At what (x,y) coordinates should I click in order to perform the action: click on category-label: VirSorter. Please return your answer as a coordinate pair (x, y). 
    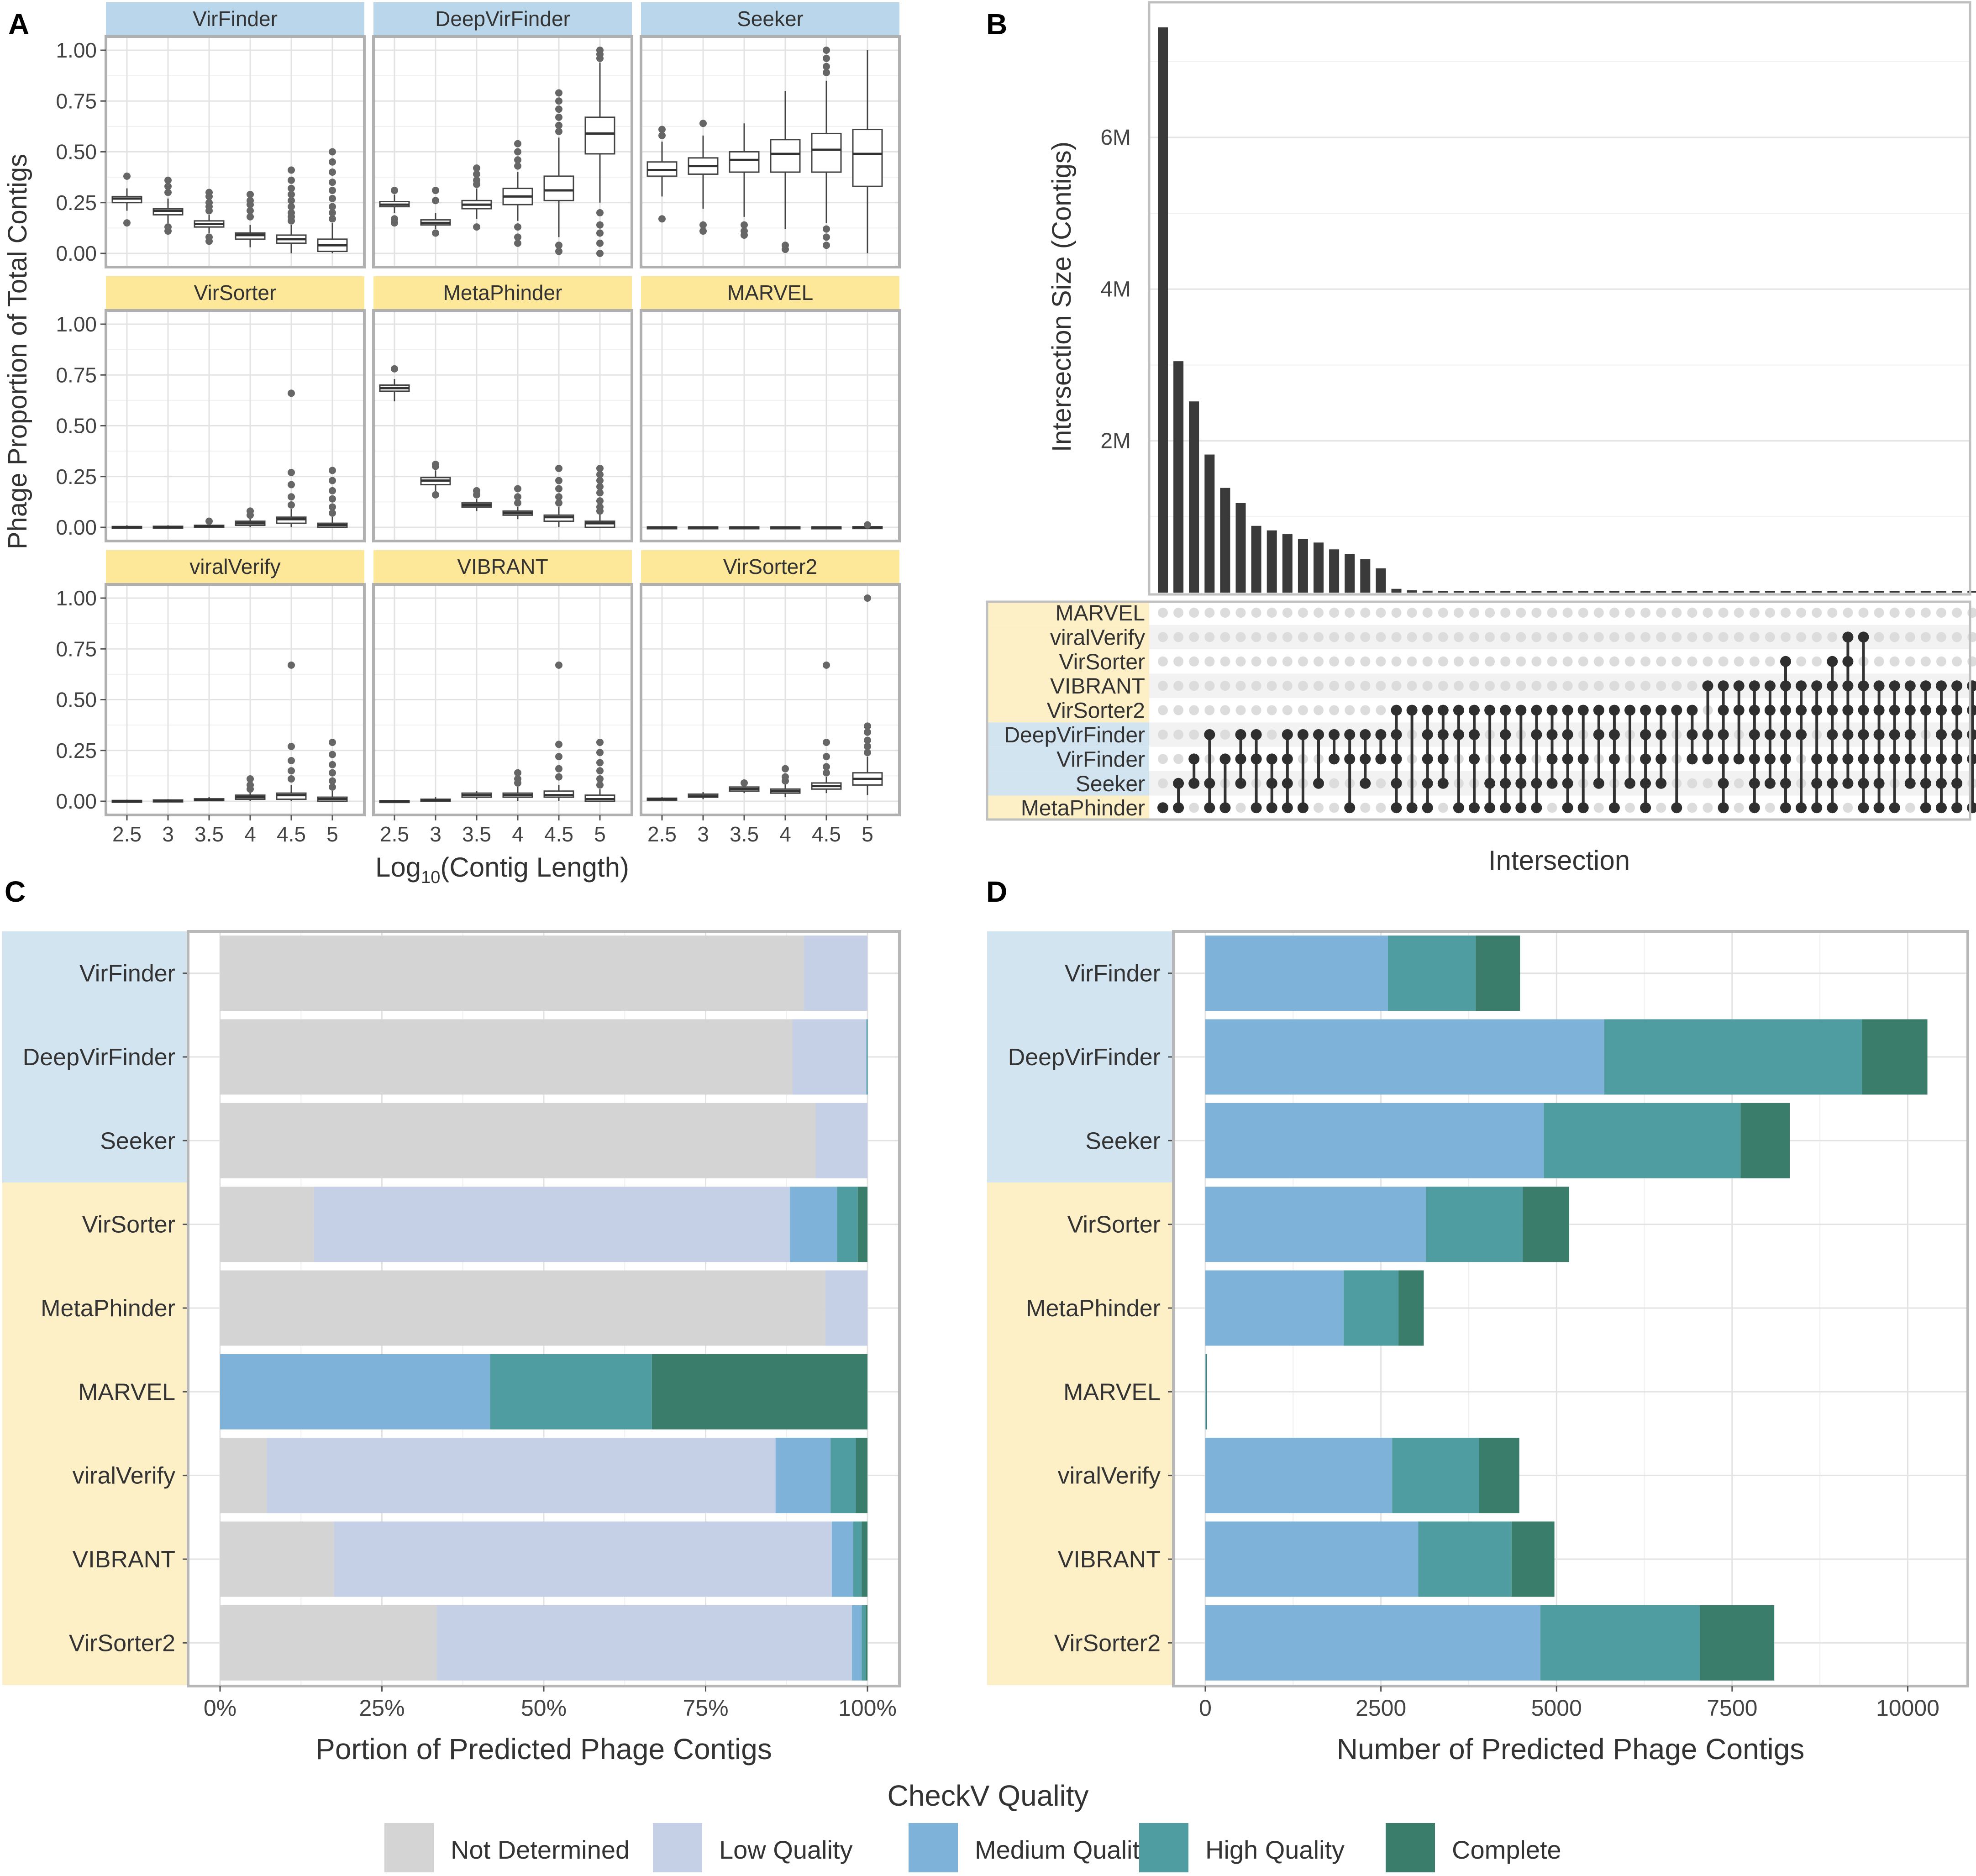
    Looking at the image, I should click on (1114, 1225).